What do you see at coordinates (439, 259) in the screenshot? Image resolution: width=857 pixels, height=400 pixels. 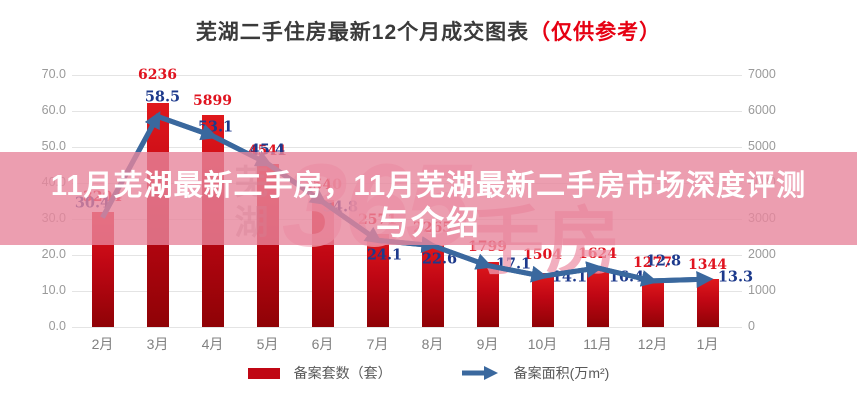 I see `line-point-label: 22.6` at bounding box center [439, 259].